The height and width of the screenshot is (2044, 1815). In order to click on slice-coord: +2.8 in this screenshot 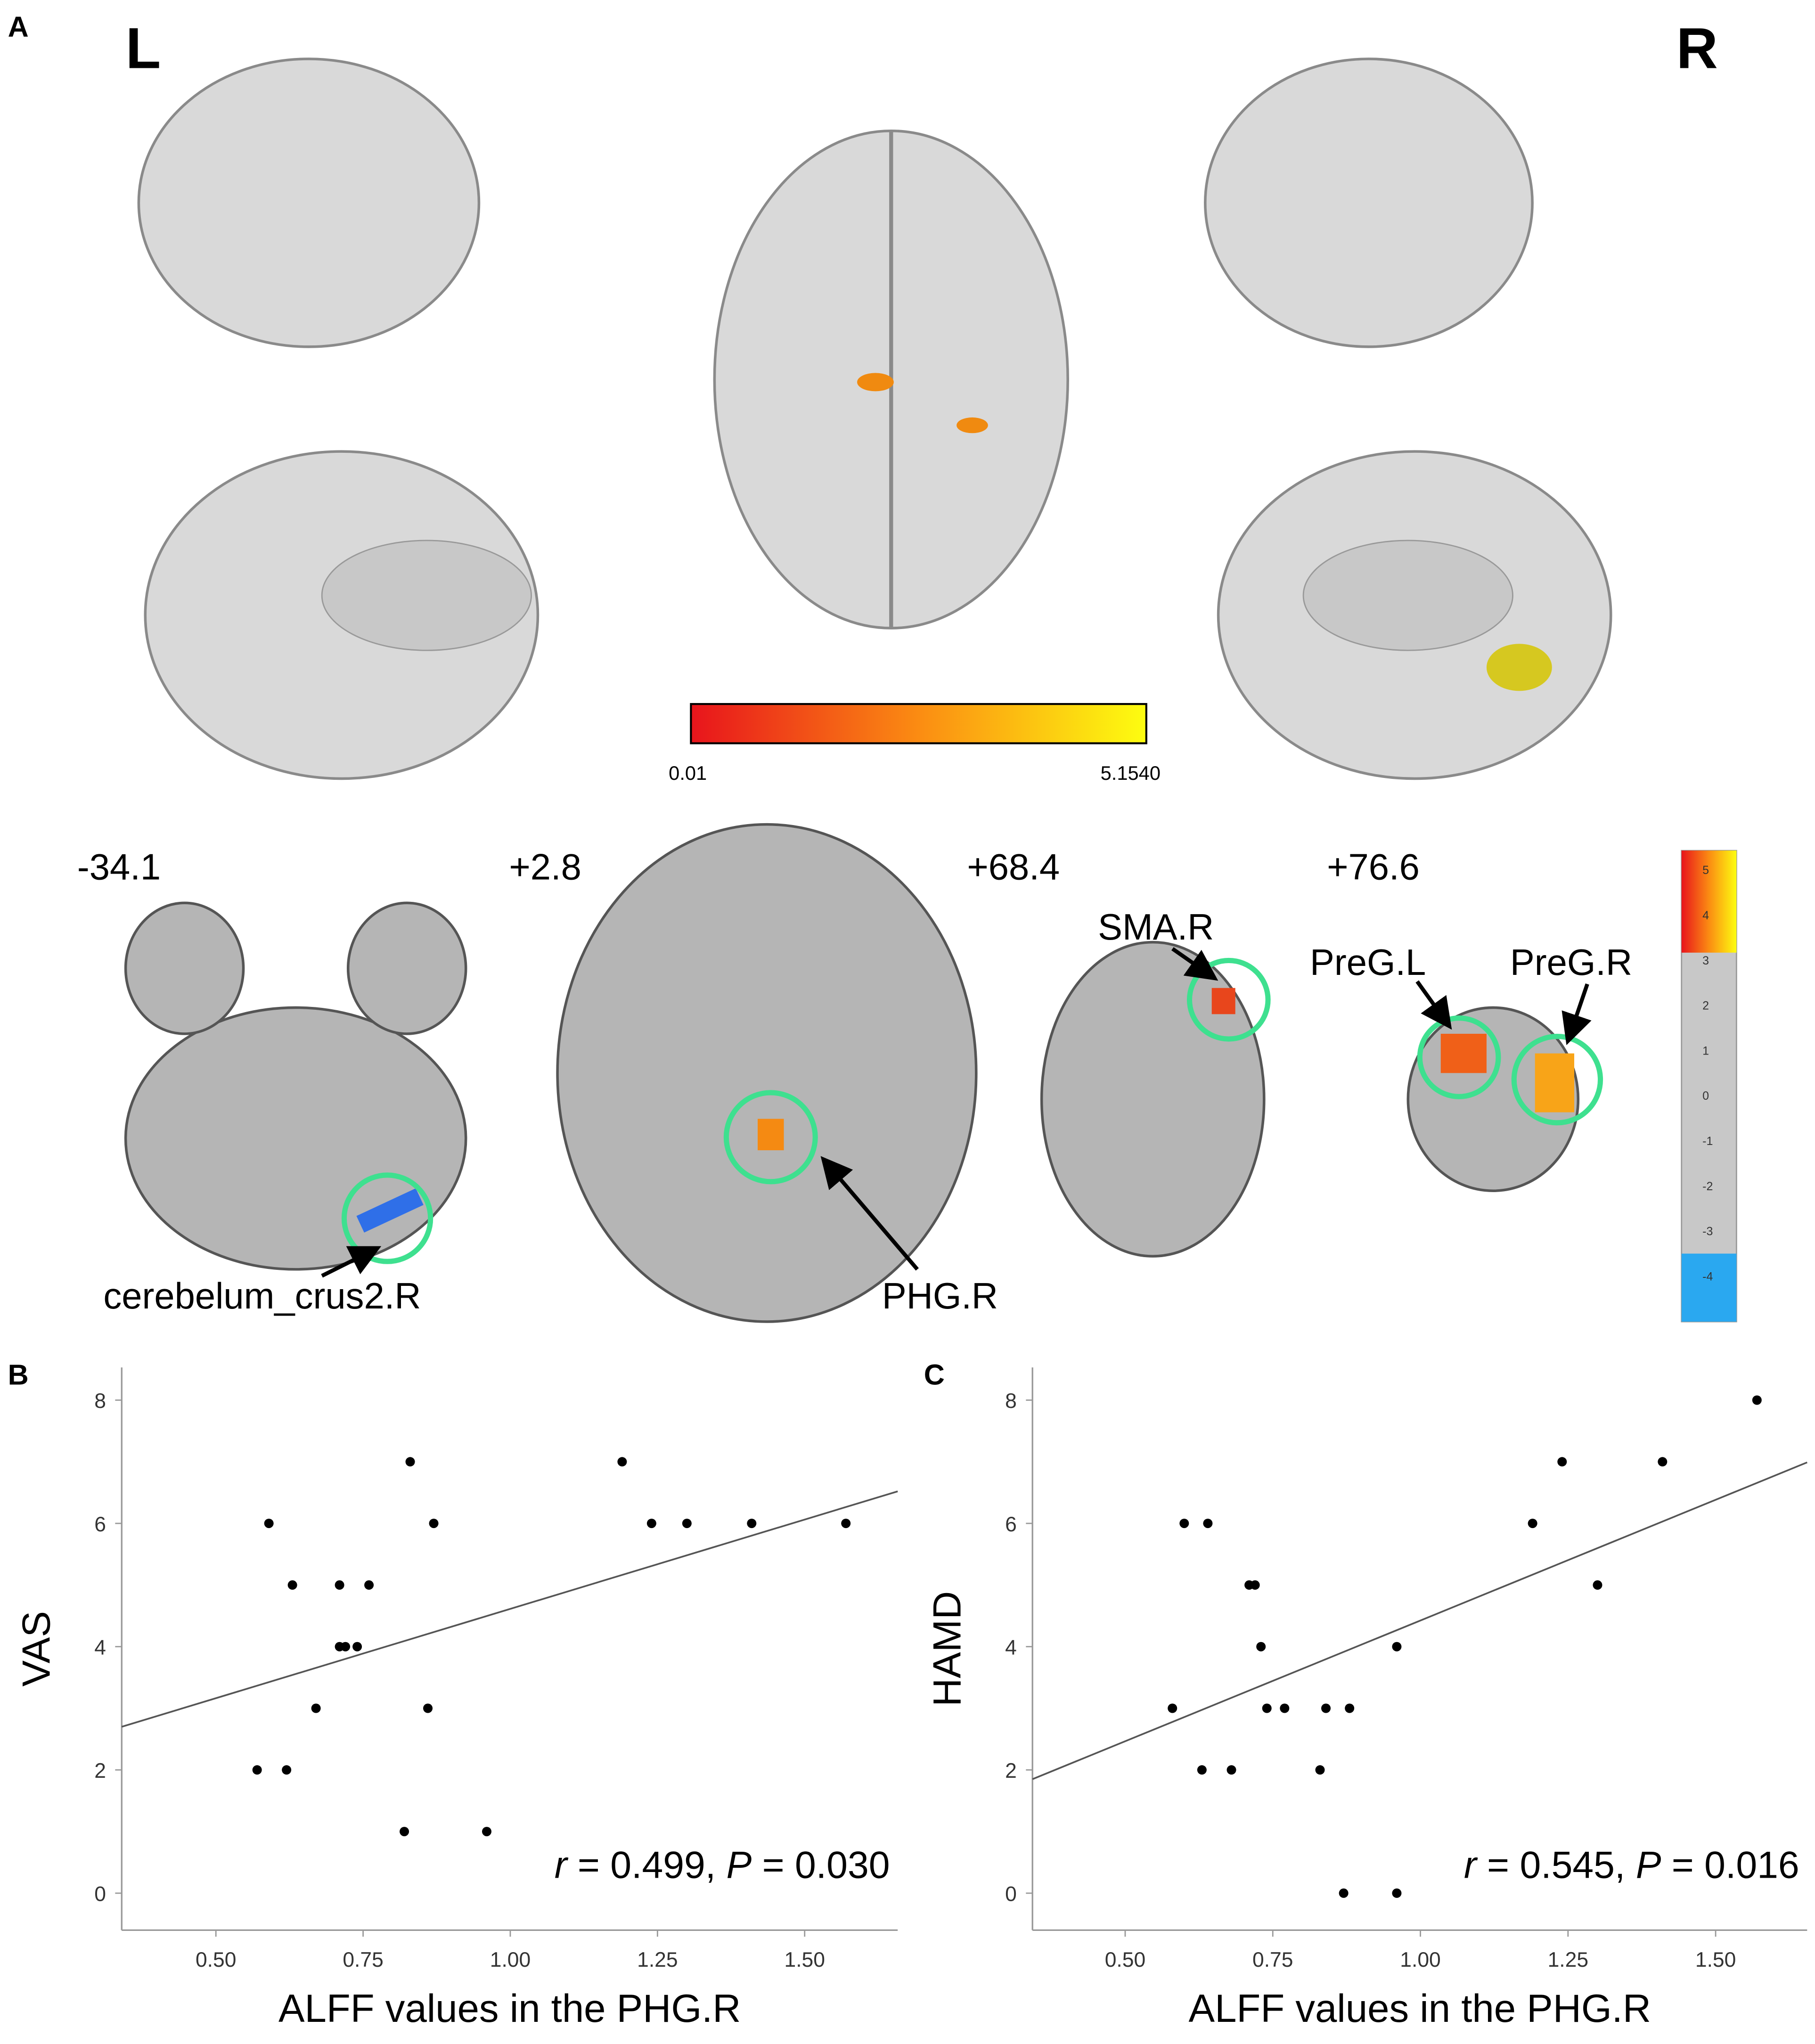, I will do `click(545, 867)`.